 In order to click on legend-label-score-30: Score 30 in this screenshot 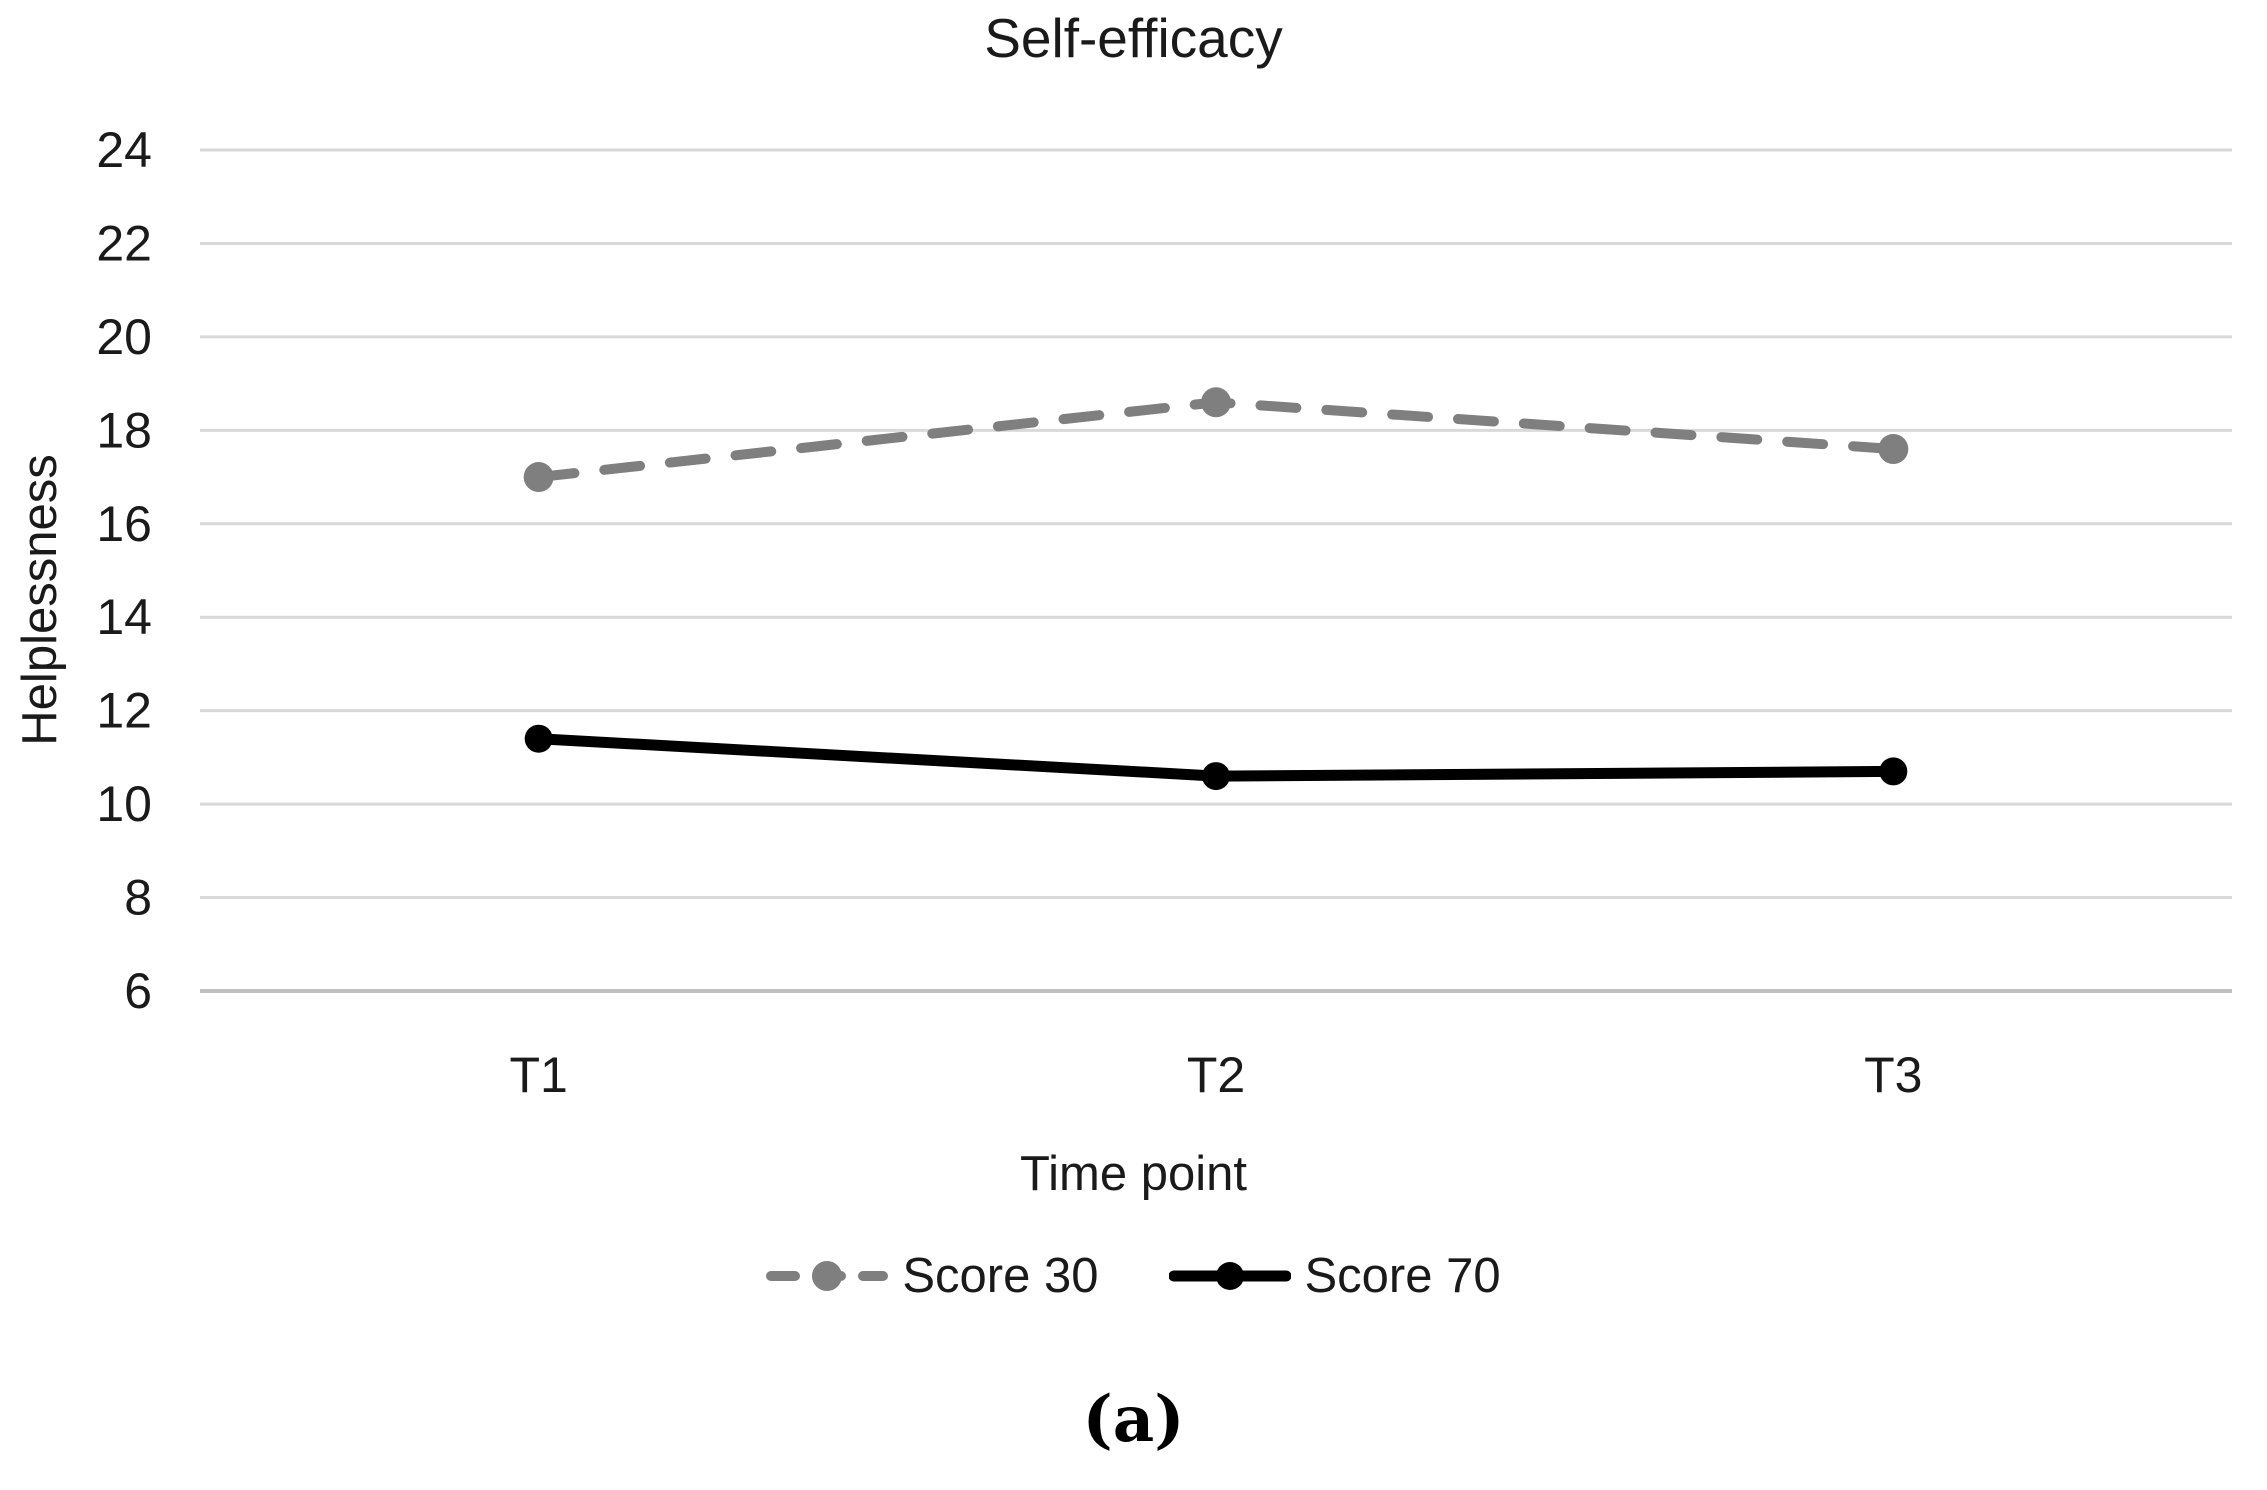, I will do `click(1000, 1276)`.